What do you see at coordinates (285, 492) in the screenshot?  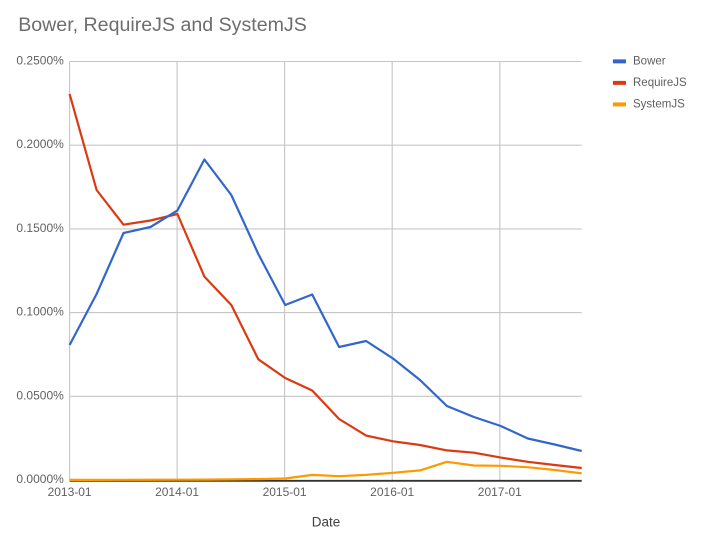 I see `svg-text: 2015-01` at bounding box center [285, 492].